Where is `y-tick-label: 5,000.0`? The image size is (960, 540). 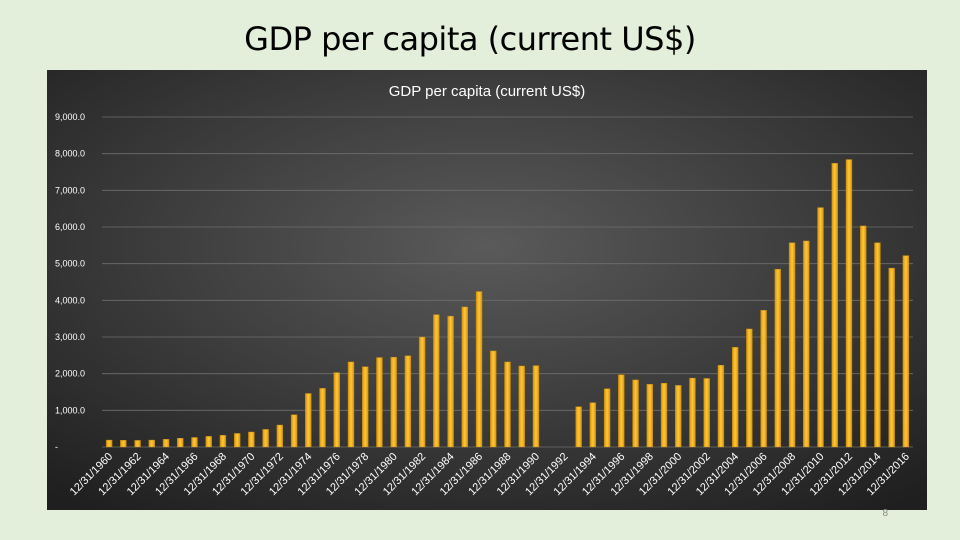
y-tick-label: 5,000.0 is located at coordinates (70, 264).